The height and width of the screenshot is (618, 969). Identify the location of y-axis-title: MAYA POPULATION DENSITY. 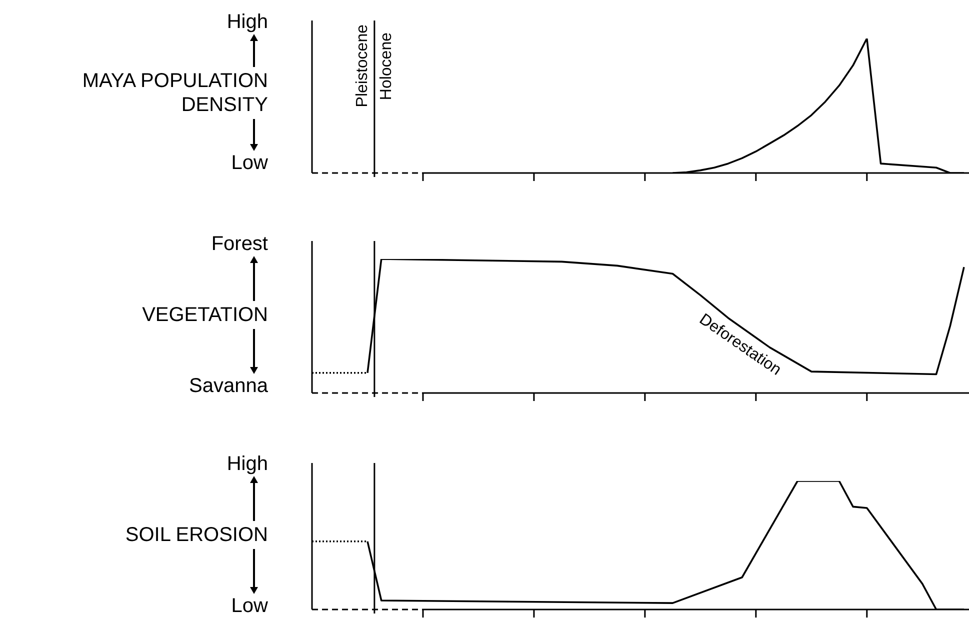
(174, 92).